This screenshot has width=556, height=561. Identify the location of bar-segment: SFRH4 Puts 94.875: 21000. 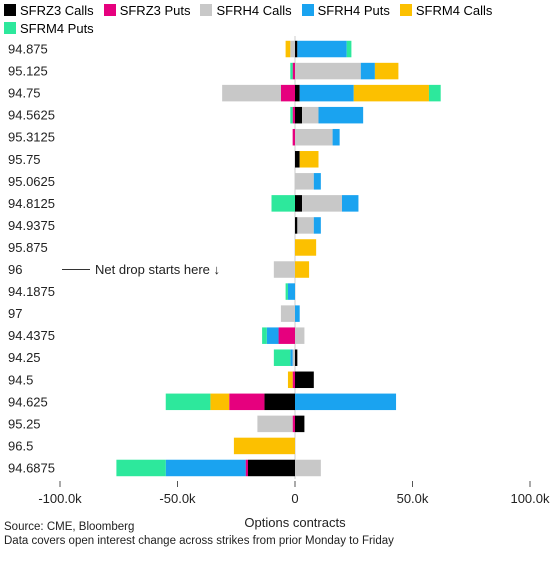
(322, 49).